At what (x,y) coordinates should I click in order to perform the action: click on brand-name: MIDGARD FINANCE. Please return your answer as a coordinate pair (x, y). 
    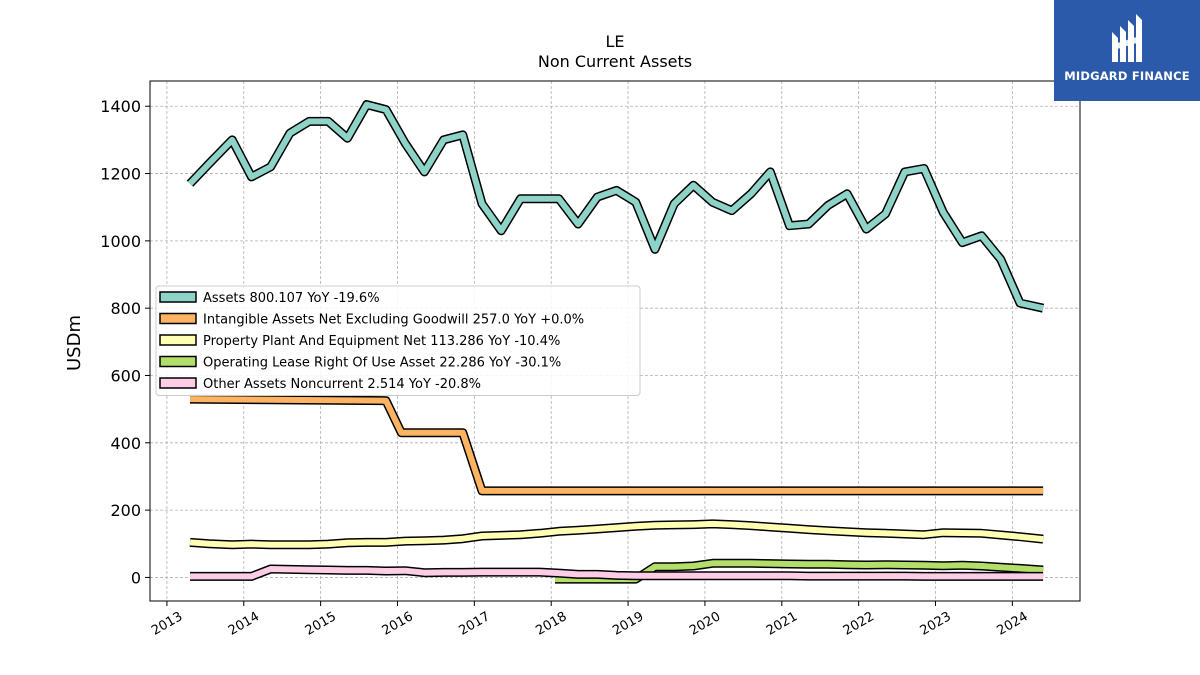
    Looking at the image, I should click on (1127, 76).